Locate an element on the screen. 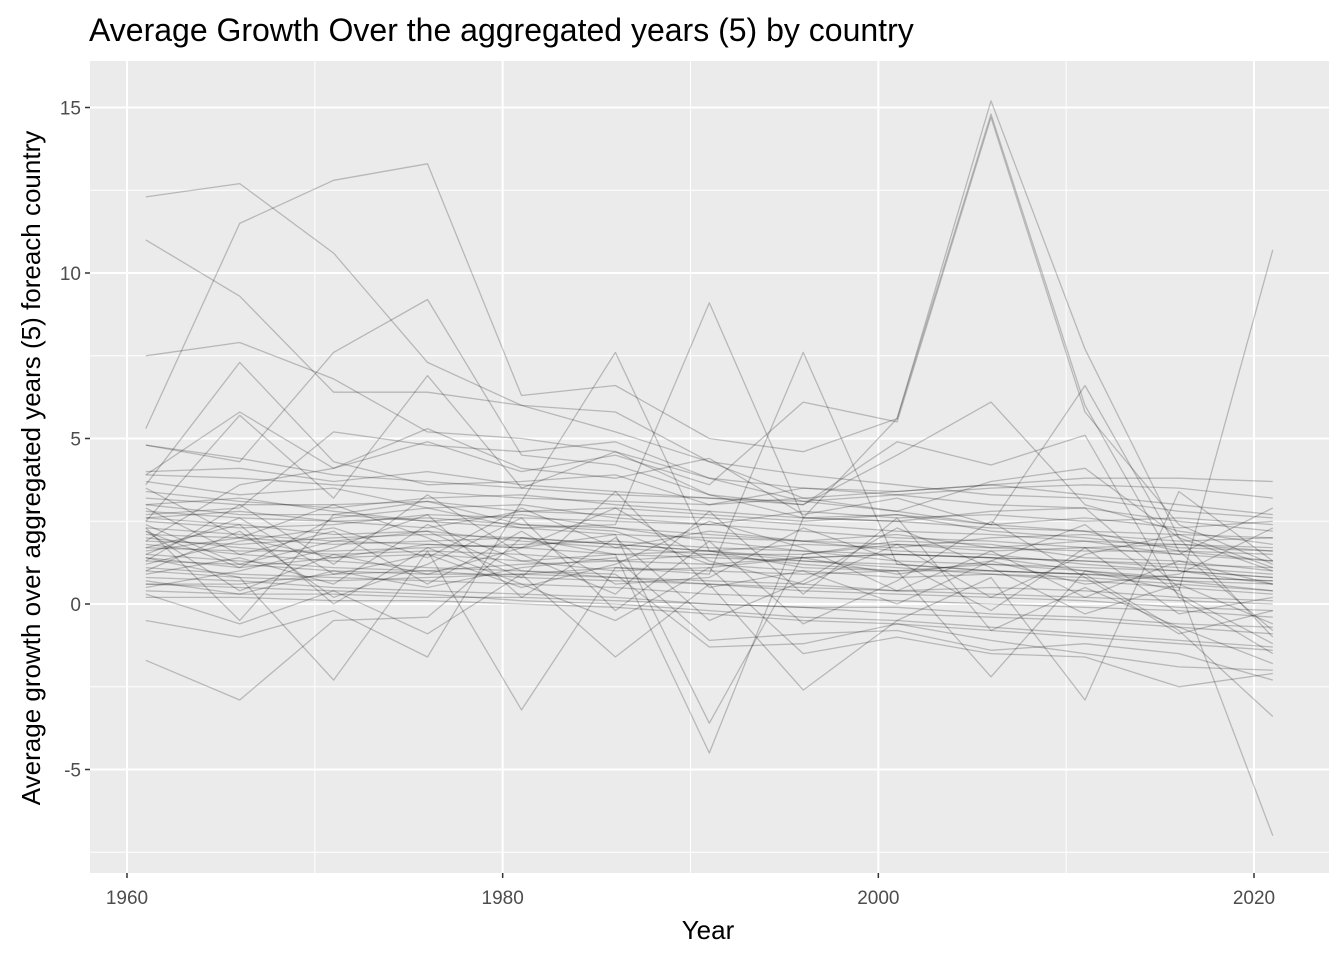 This screenshot has height=960, width=1344. y-tick-label: 10 is located at coordinates (70, 274).